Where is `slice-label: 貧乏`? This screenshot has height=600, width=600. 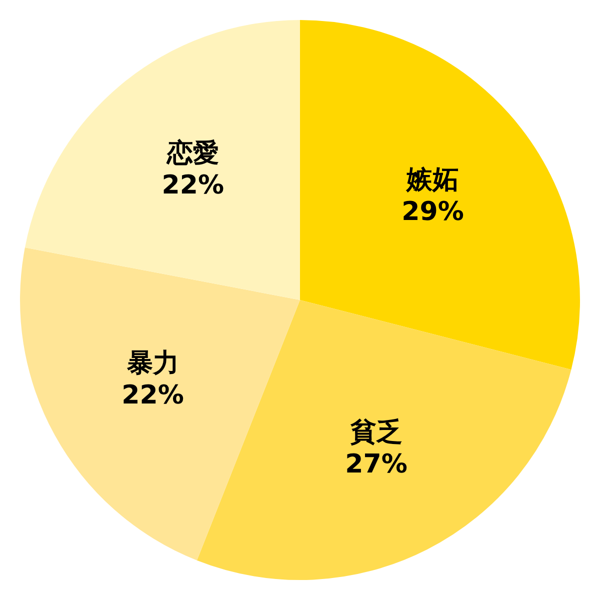
slice-label: 貧乏 is located at coordinates (375, 432).